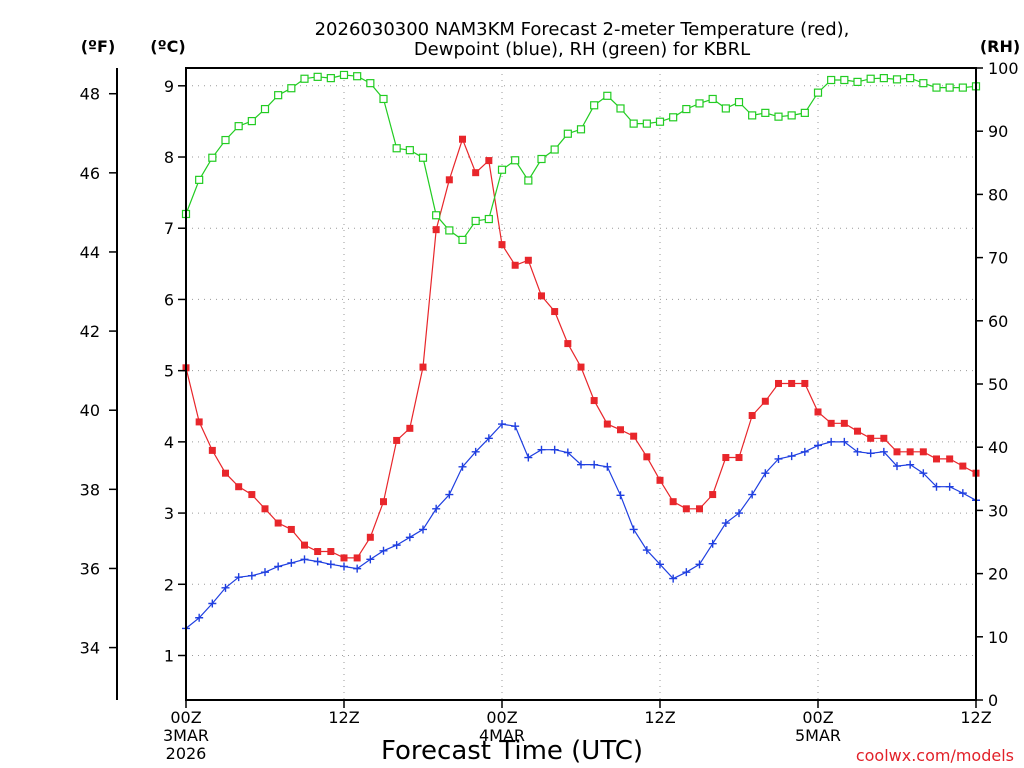 The image size is (1024, 768). What do you see at coordinates (817, 717) in the screenshot?
I see `x-tick-label: 00Z` at bounding box center [817, 717].